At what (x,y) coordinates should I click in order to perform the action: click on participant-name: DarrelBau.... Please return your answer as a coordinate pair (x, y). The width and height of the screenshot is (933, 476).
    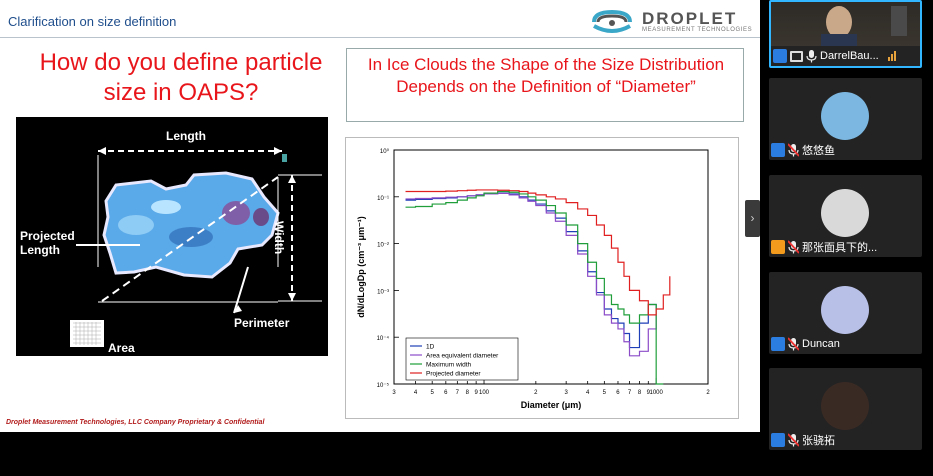
    Looking at the image, I should click on (849, 56).